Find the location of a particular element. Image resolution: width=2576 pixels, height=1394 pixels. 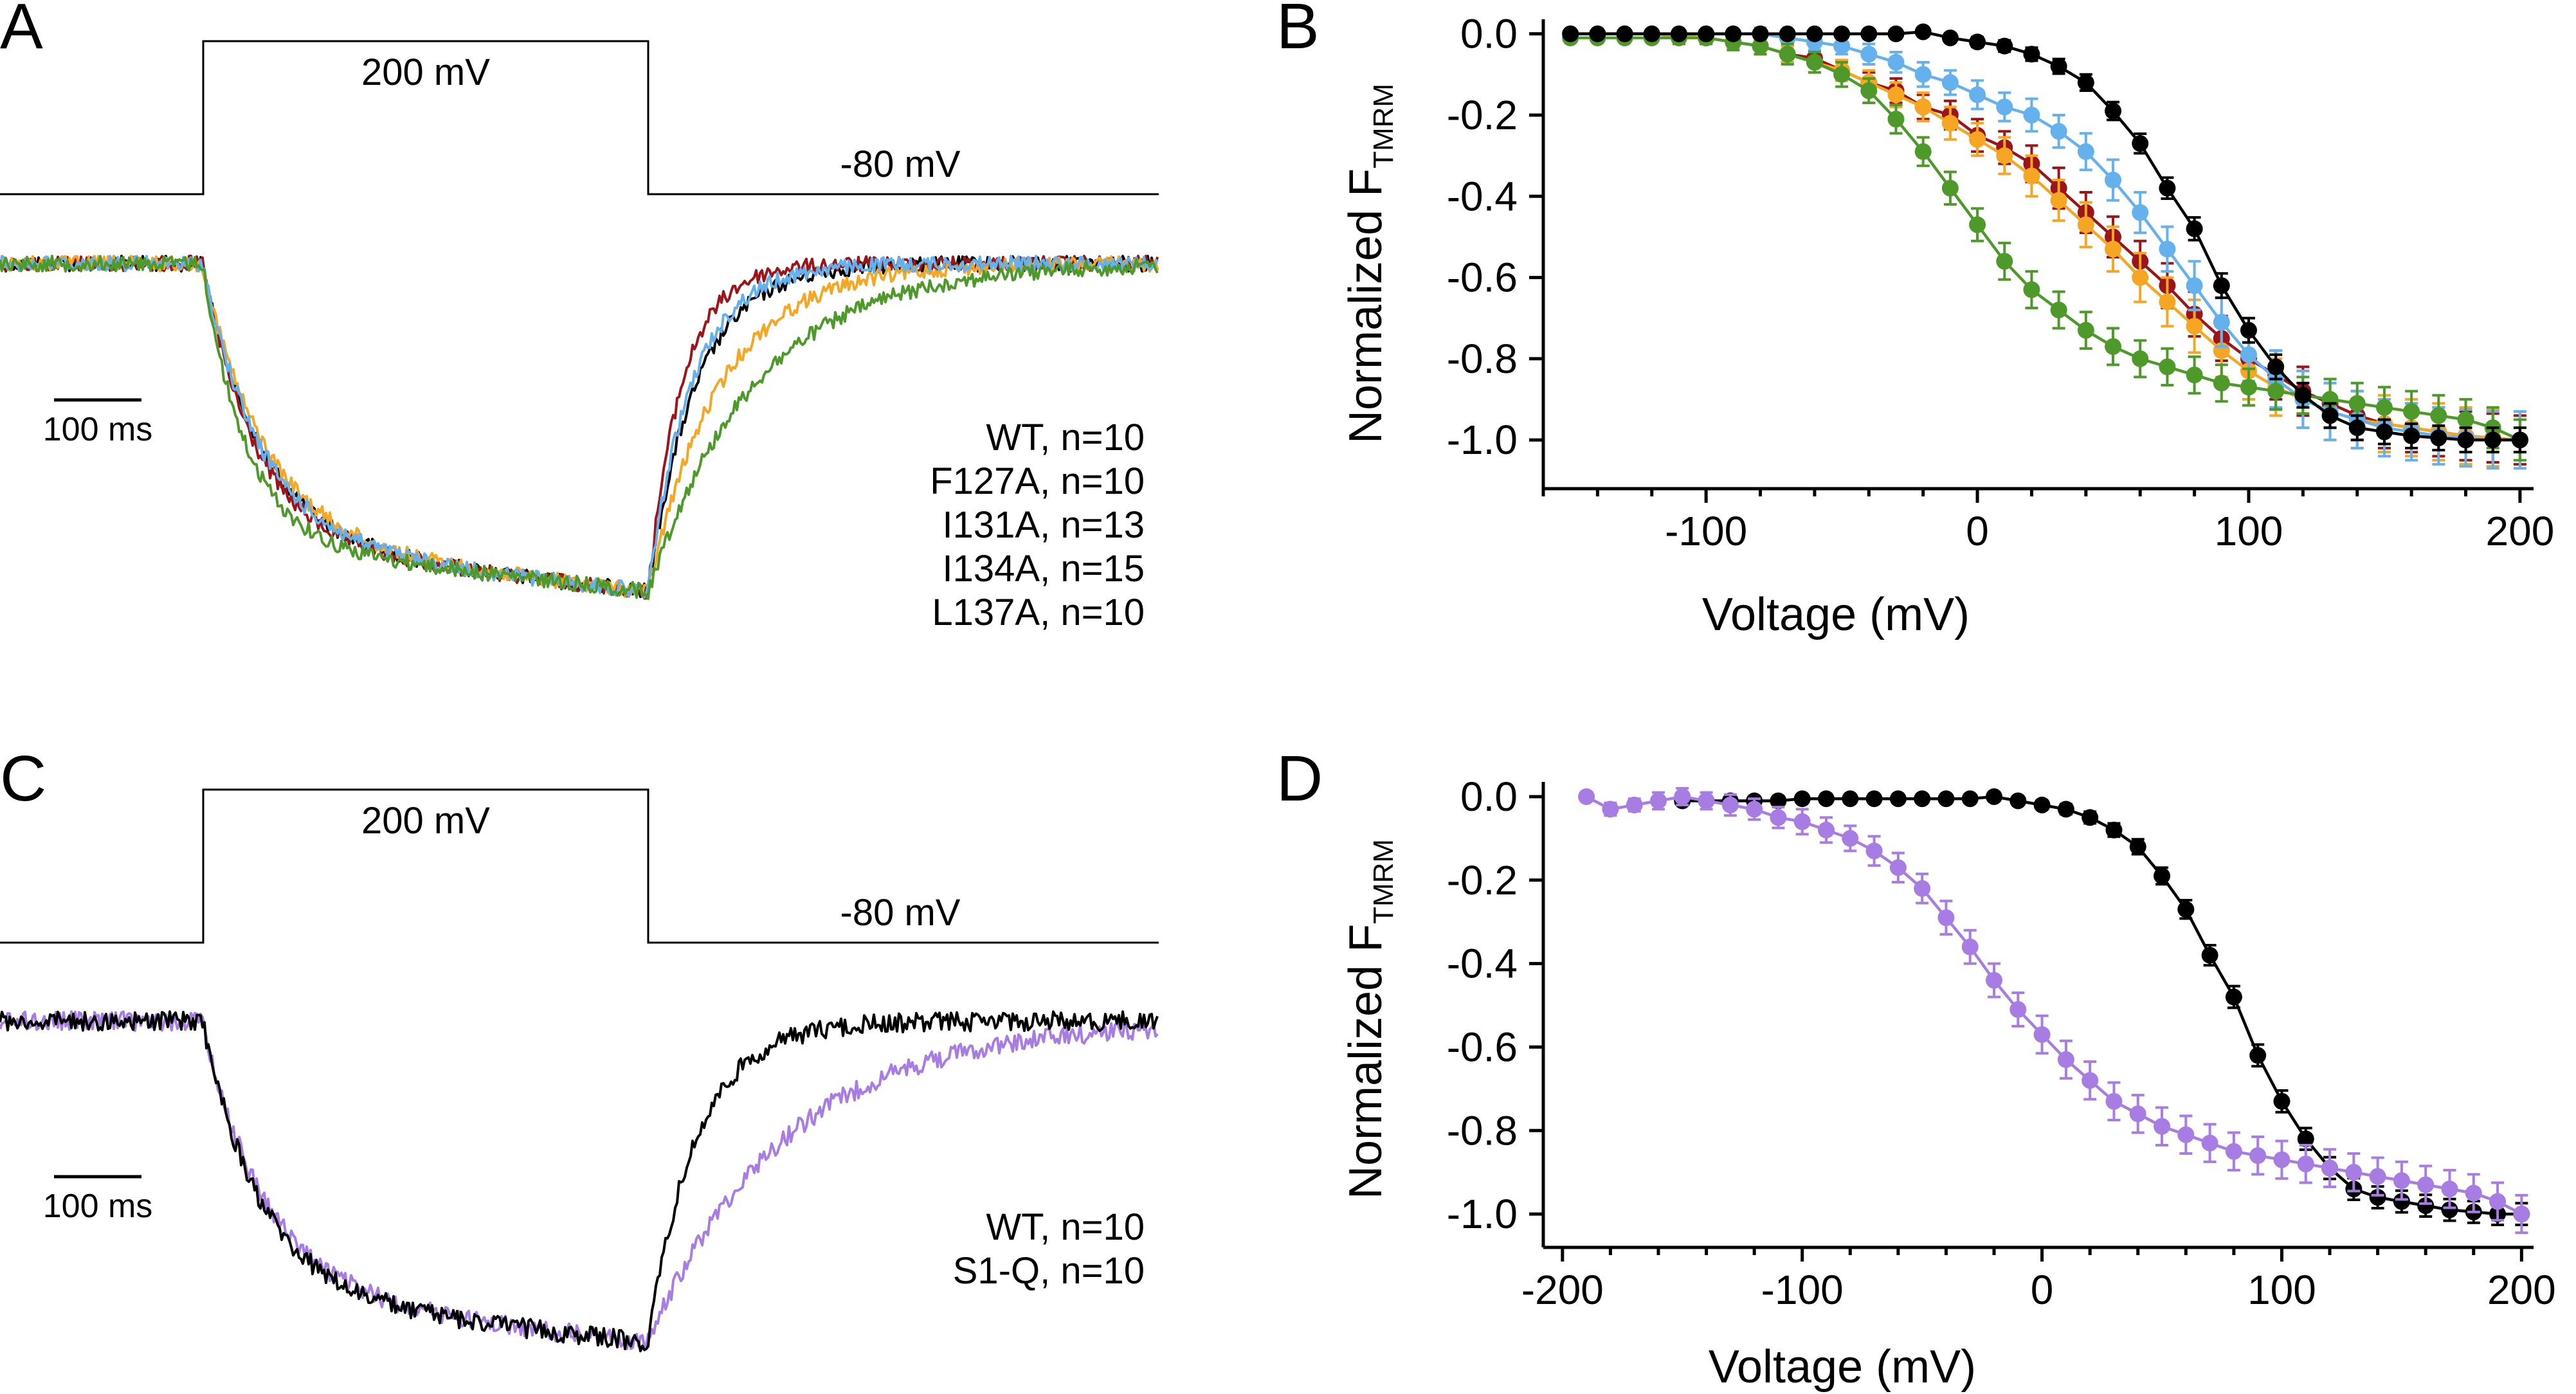

trace-s1q is located at coordinates (579, 1180).